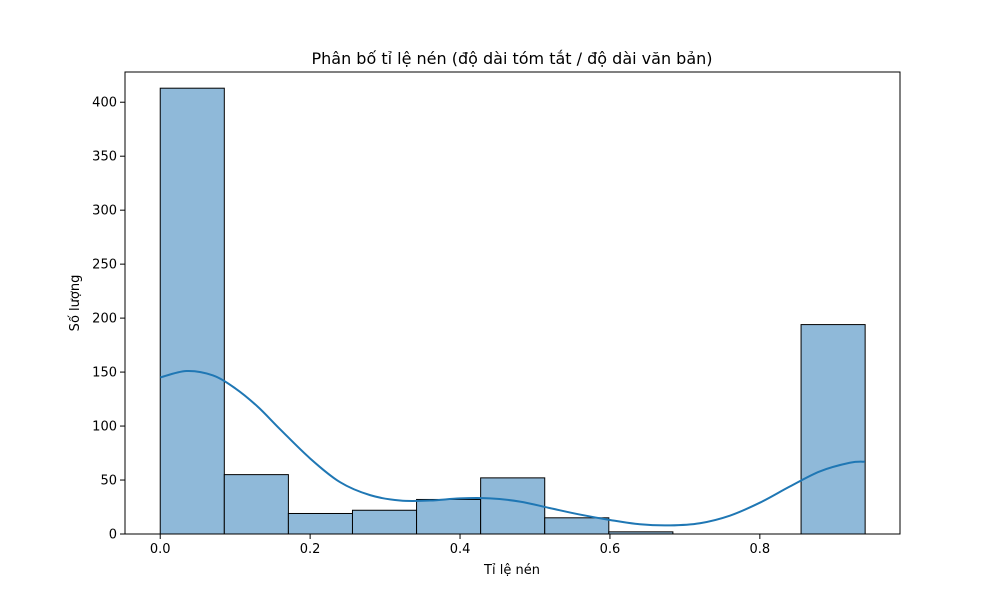 This screenshot has height=600, width=1000. What do you see at coordinates (104, 103) in the screenshot?
I see `y-tick-label: 400` at bounding box center [104, 103].